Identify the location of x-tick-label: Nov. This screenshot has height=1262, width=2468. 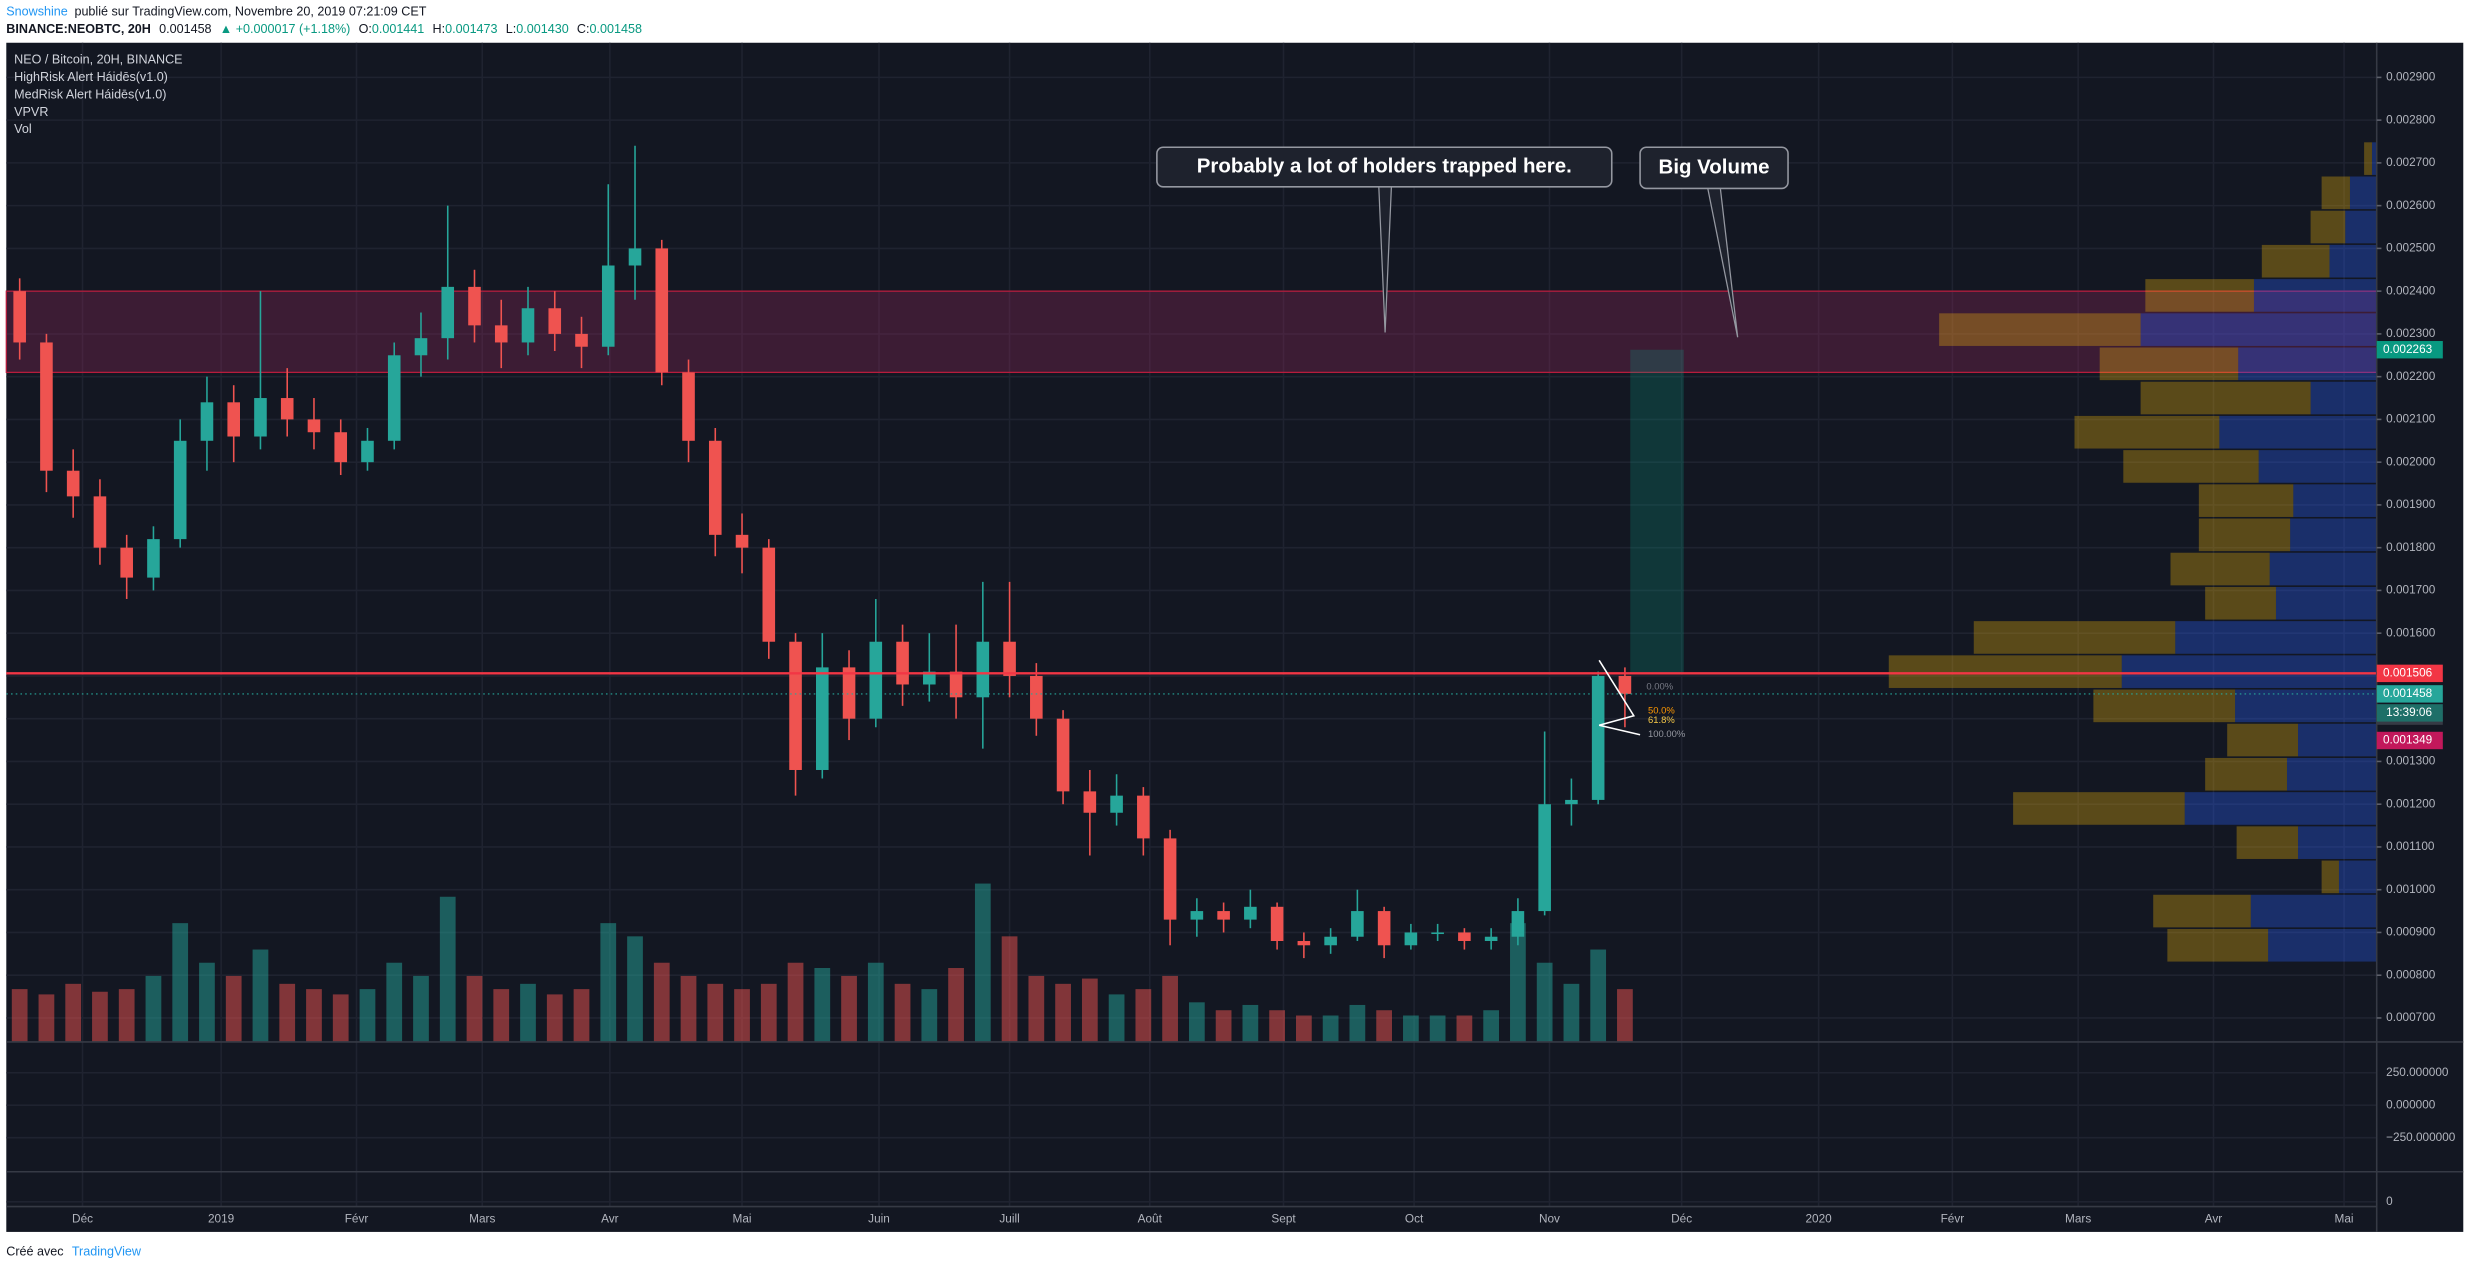
(1549, 1218).